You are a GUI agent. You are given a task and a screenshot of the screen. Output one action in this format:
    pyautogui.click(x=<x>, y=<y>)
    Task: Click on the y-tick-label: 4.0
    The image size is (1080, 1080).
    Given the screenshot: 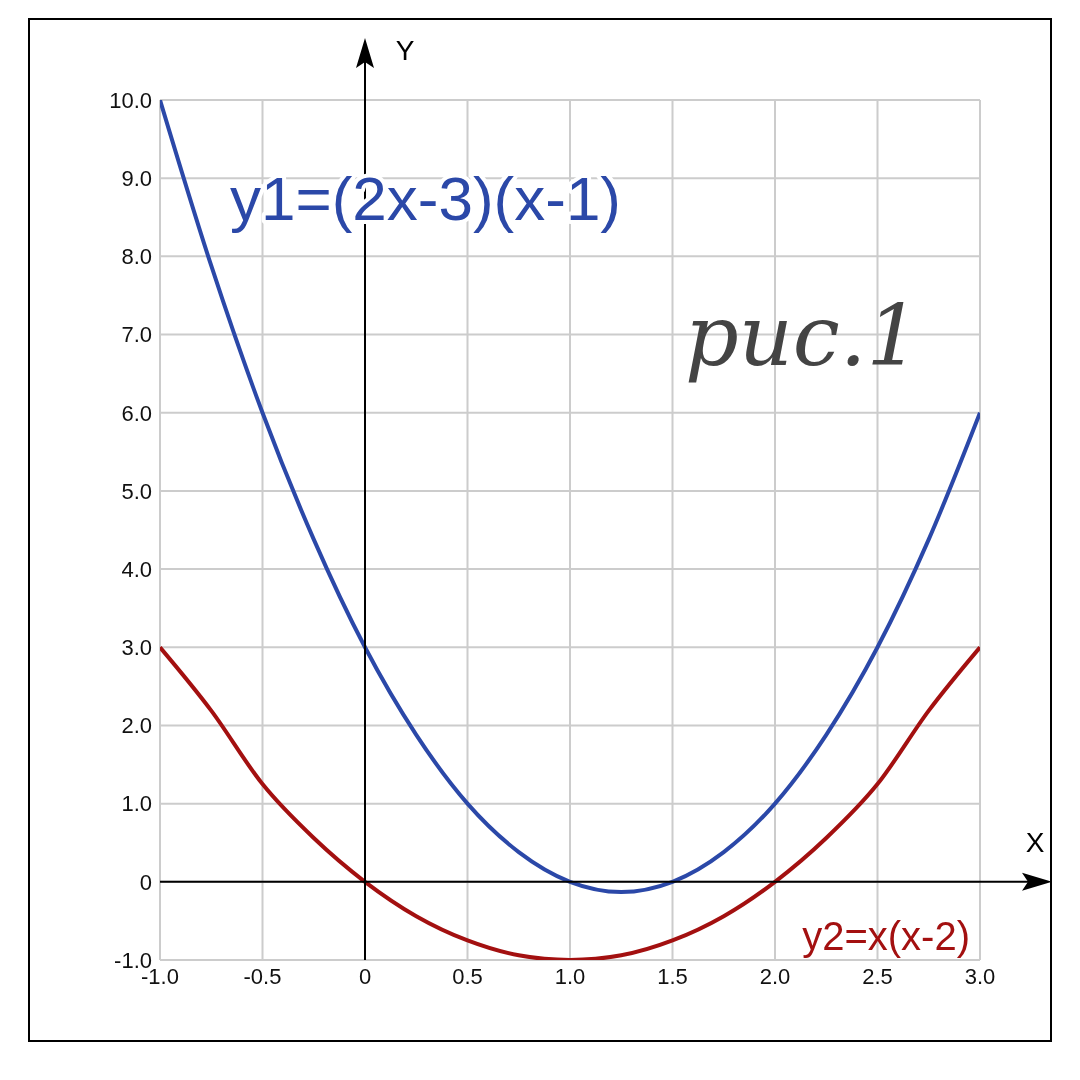 What is the action you would take?
    pyautogui.click(x=136, y=569)
    